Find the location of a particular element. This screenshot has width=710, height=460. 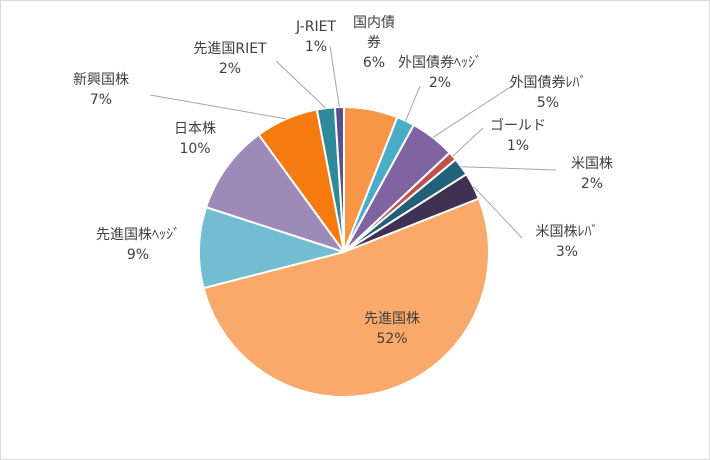

slice-value-label-12: 1% is located at coordinates (316, 47).